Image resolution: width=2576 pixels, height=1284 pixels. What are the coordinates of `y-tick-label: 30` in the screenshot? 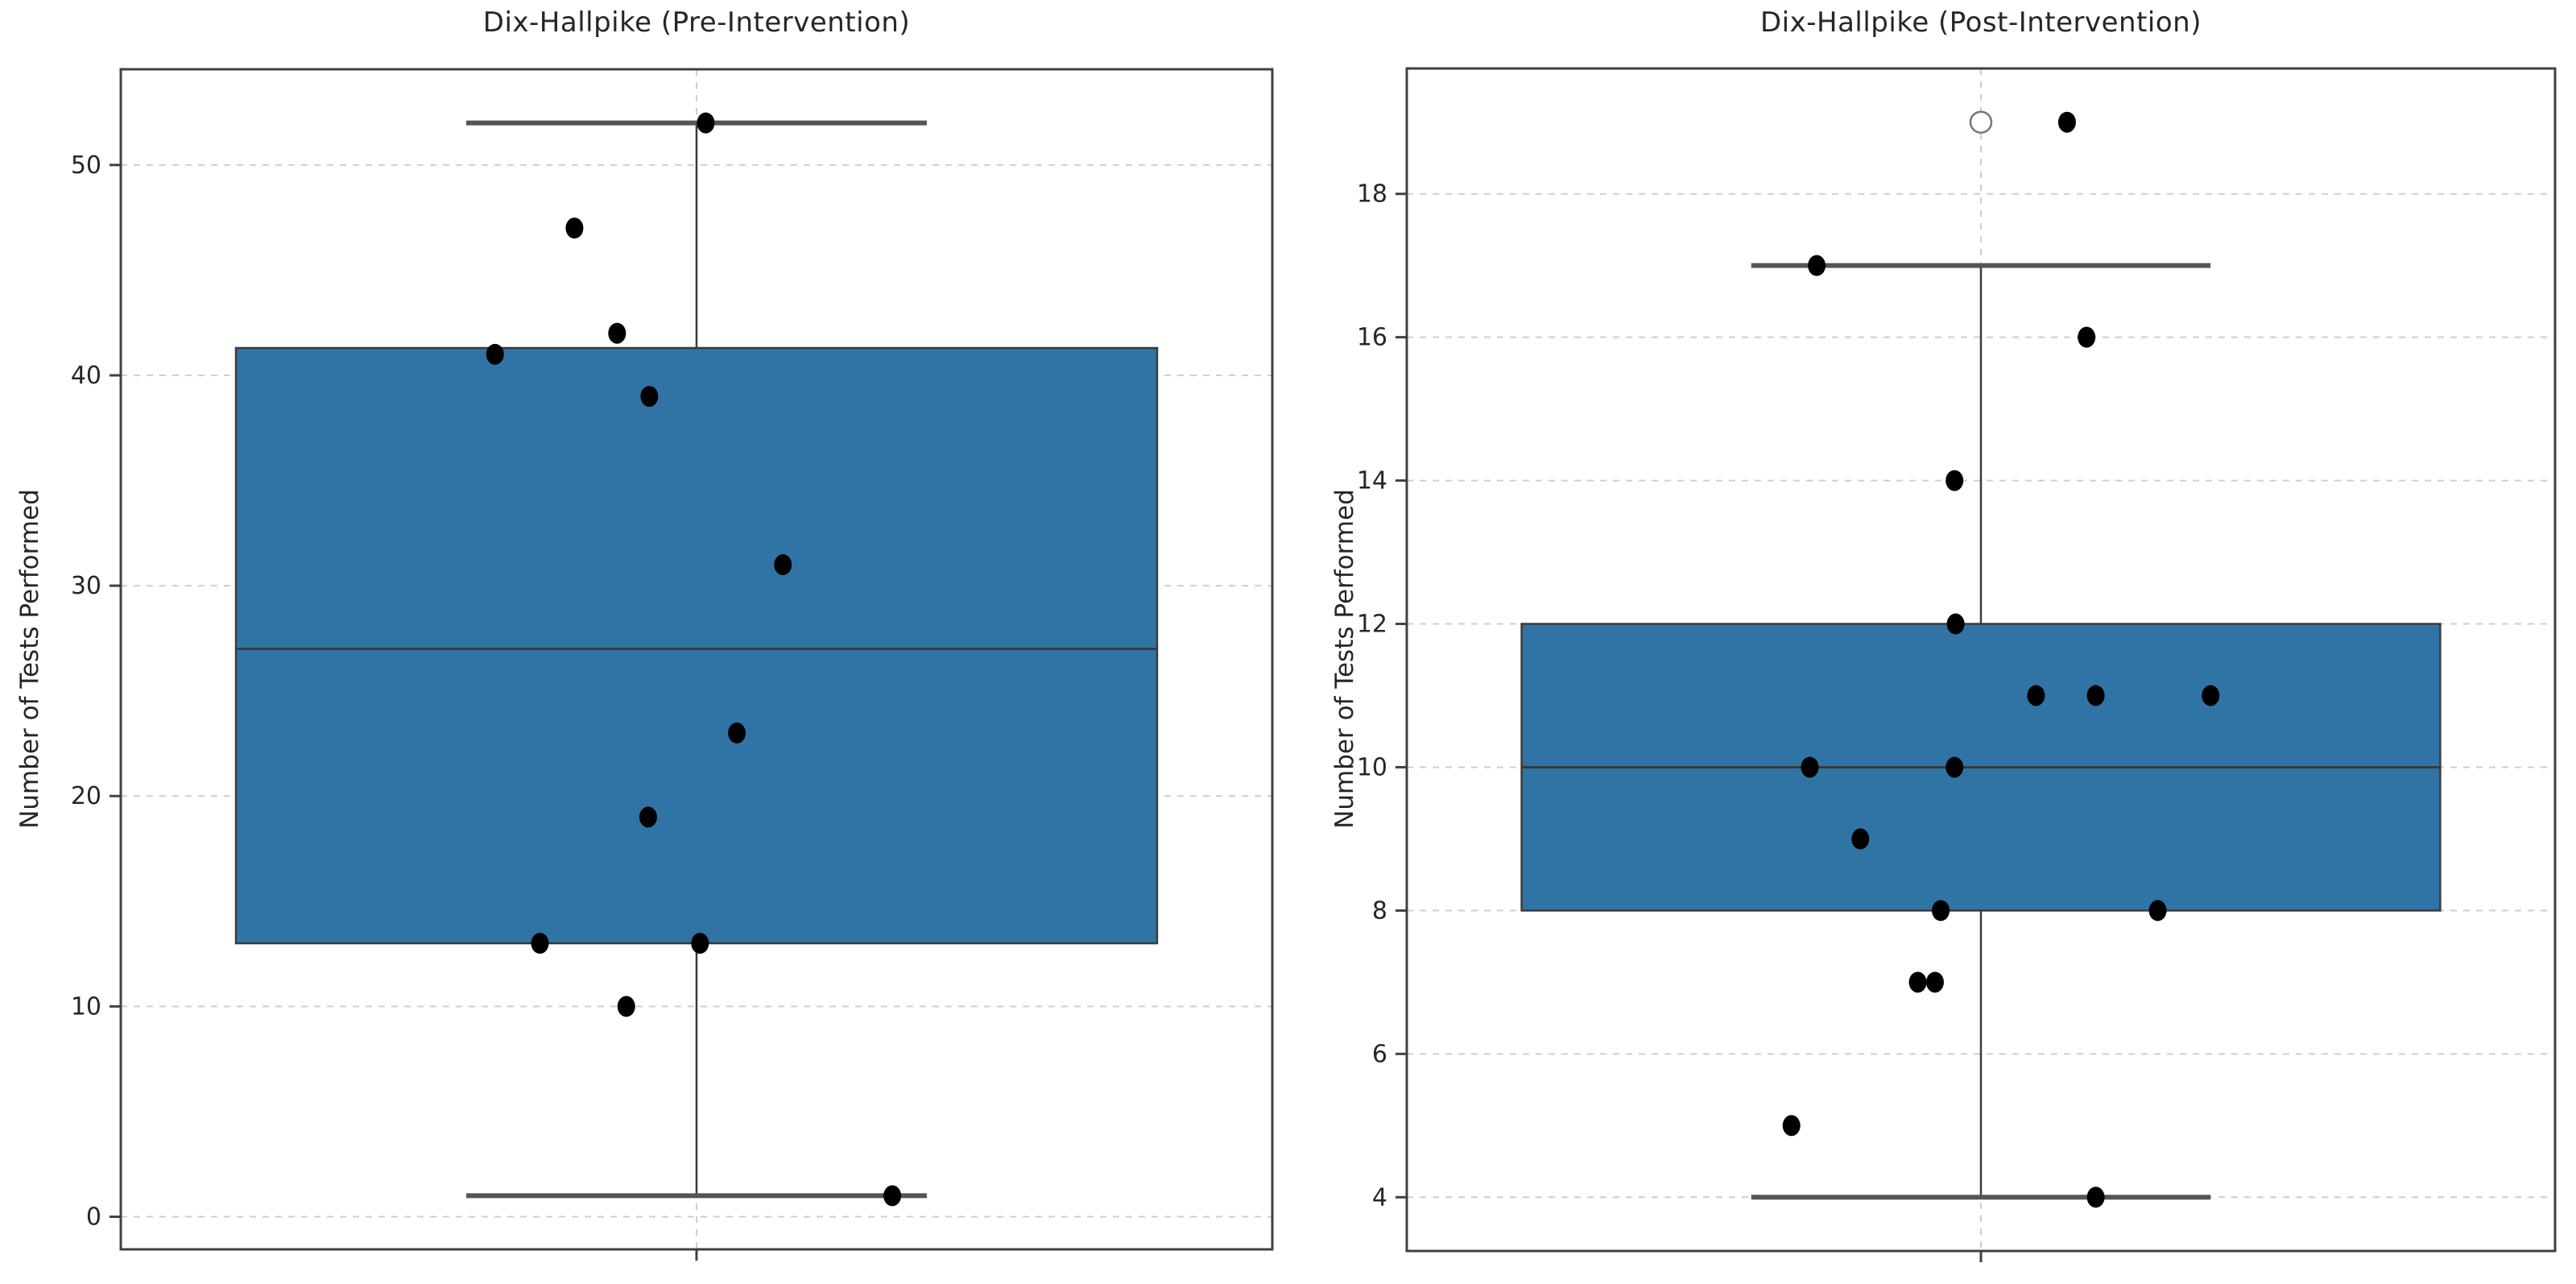 It's located at (86, 586).